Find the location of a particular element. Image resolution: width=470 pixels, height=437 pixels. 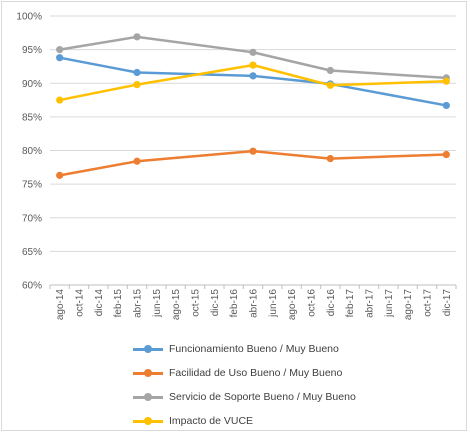

legend-label: Funcionamiento Bueno / Muy Bueno is located at coordinates (254, 349).